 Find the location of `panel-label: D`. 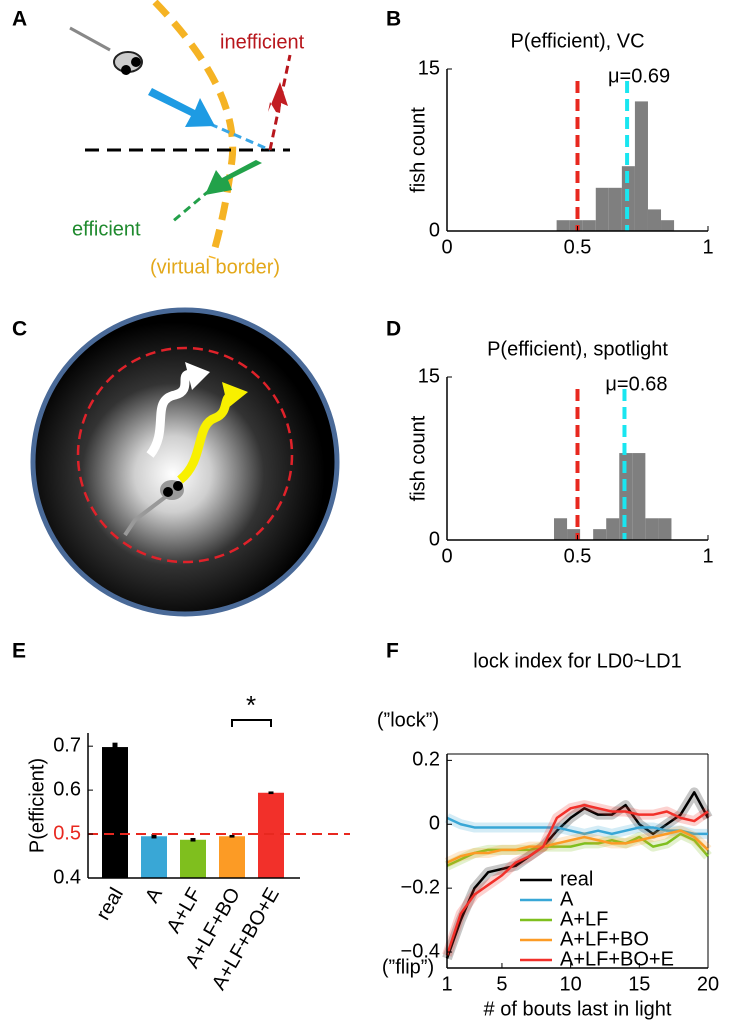

panel-label: D is located at coordinates (393, 329).